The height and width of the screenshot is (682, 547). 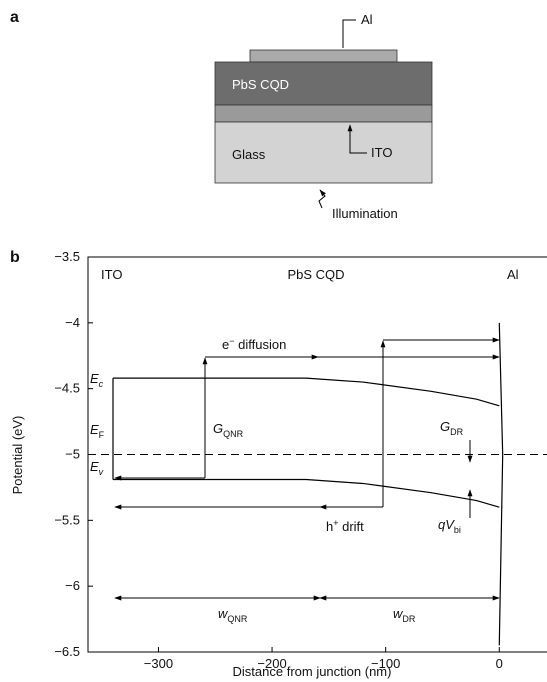 I want to click on y-tick-label: −5, so click(x=72, y=454).